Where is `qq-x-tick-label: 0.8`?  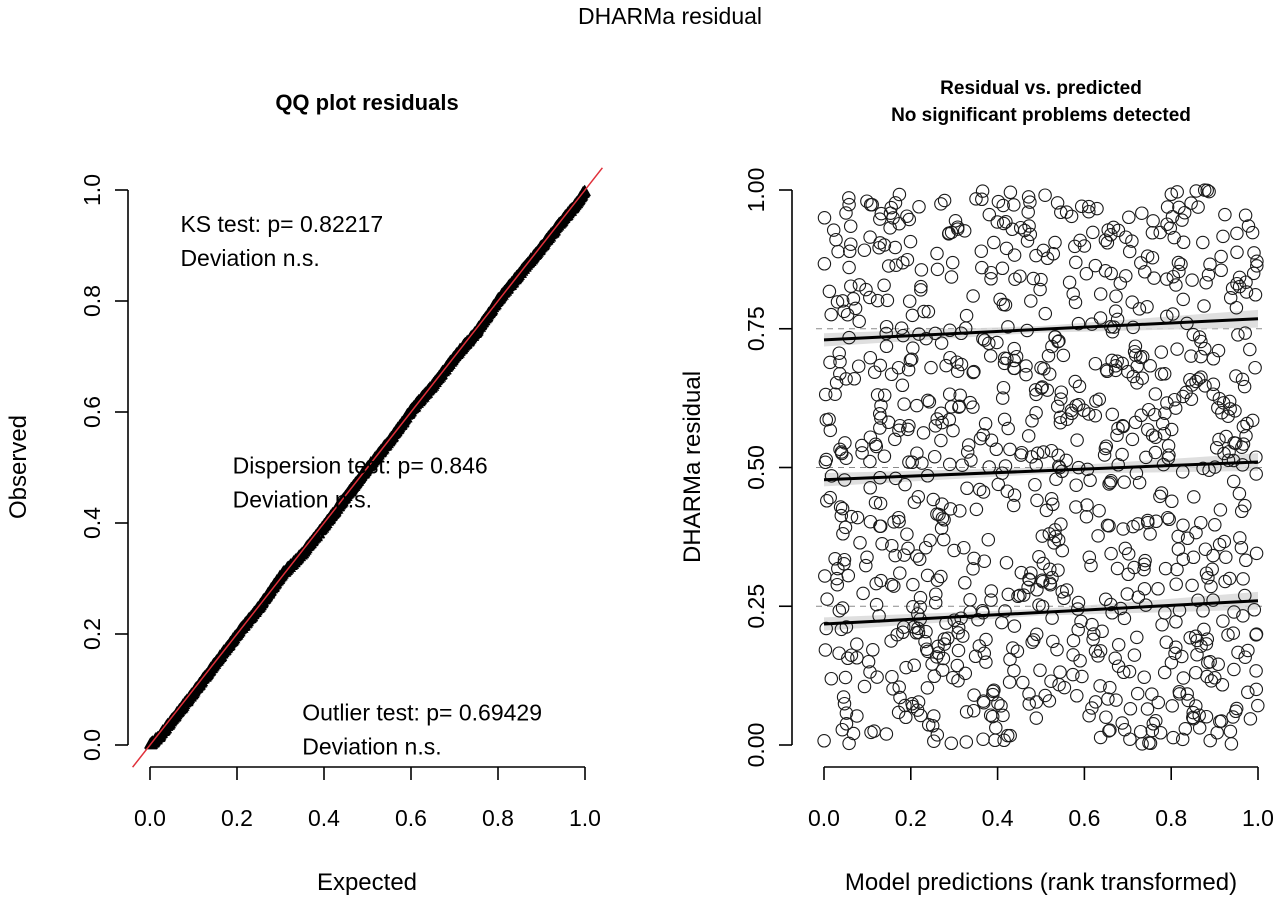 qq-x-tick-label: 0.8 is located at coordinates (498, 818).